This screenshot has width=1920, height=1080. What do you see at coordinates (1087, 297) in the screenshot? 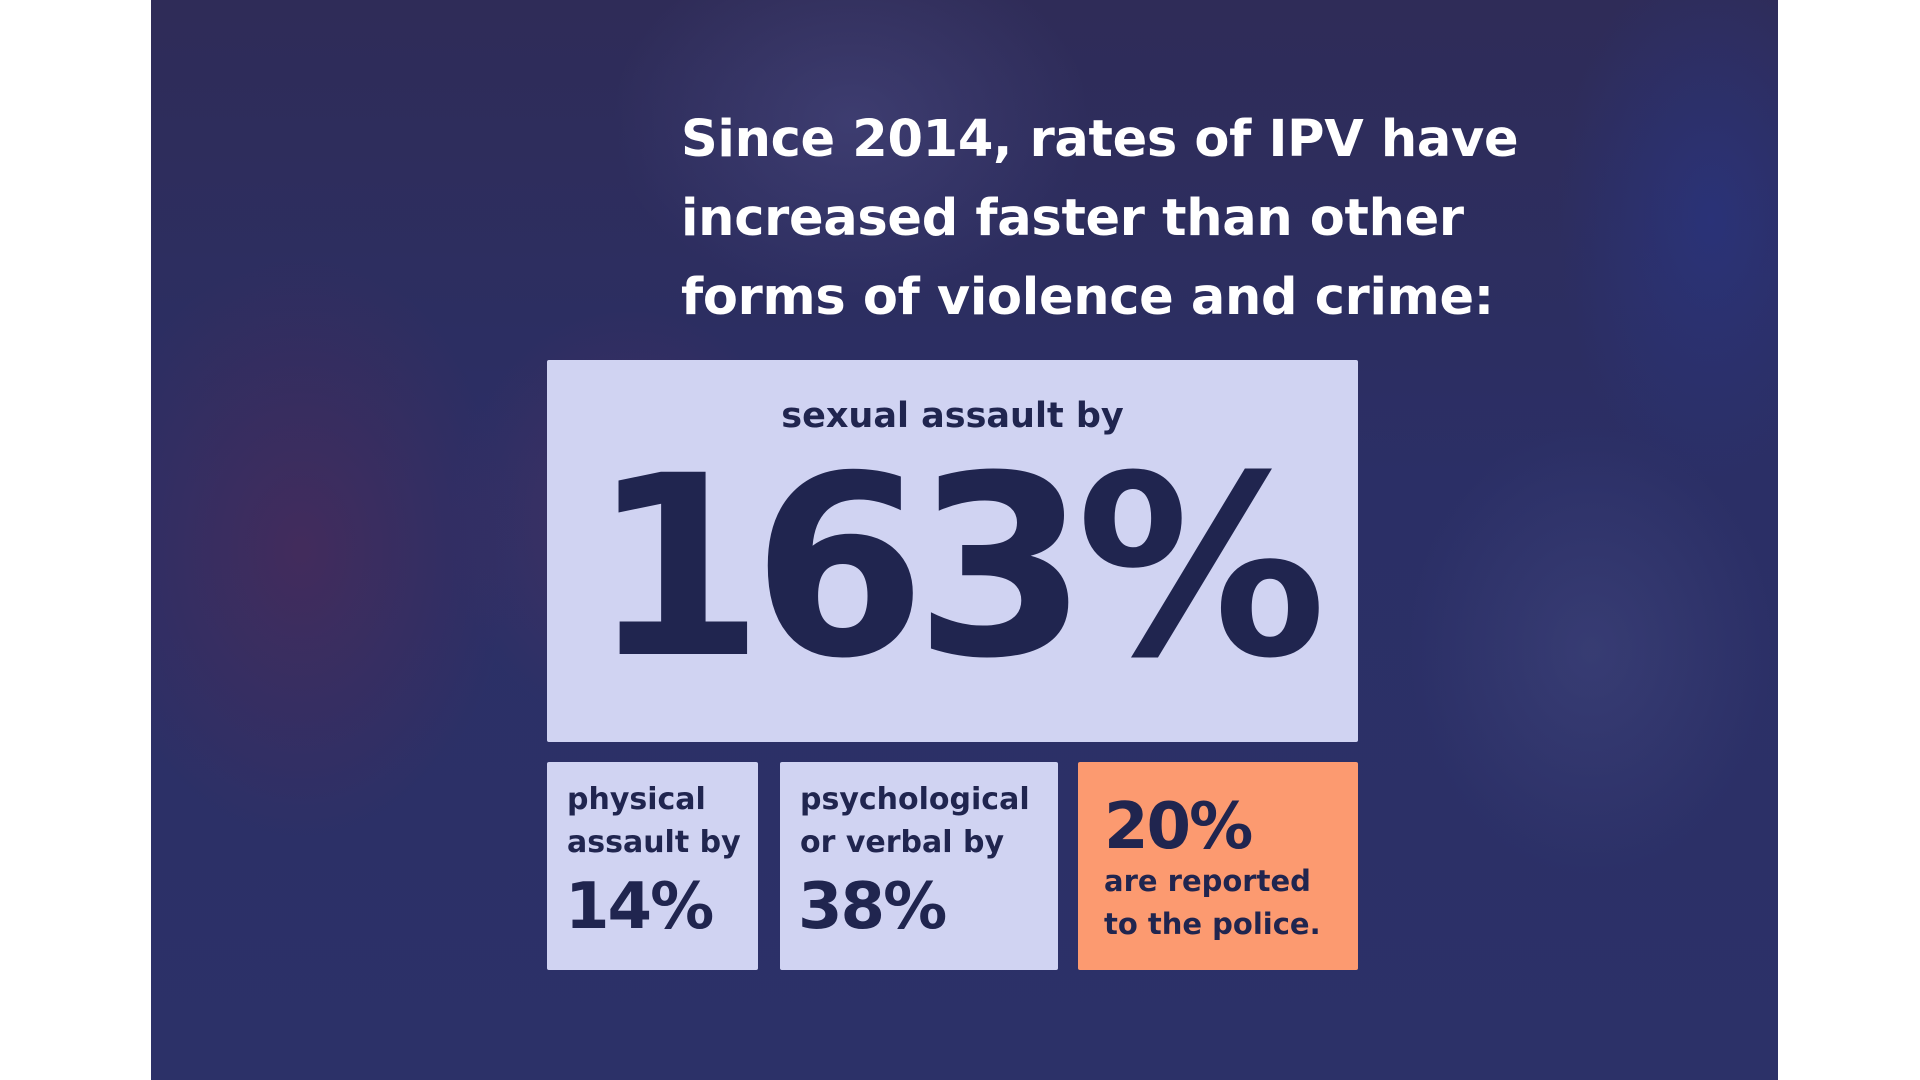
I see `headline-line-3: forms of violence and crime:` at bounding box center [1087, 297].